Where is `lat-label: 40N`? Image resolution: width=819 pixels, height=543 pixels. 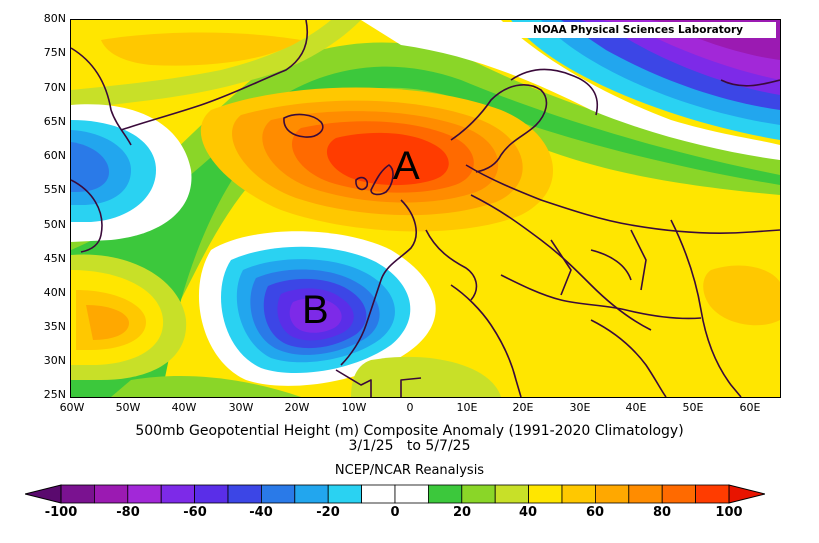
lat-label: 40N is located at coordinates (54, 292).